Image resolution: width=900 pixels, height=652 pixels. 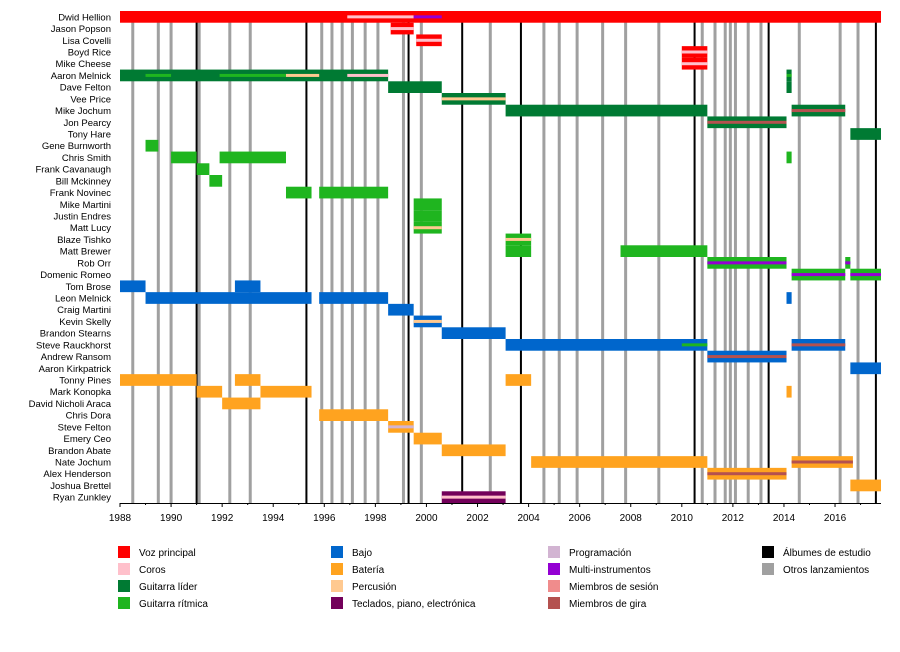 I want to click on member-label: Tonny Pines, so click(x=85, y=381).